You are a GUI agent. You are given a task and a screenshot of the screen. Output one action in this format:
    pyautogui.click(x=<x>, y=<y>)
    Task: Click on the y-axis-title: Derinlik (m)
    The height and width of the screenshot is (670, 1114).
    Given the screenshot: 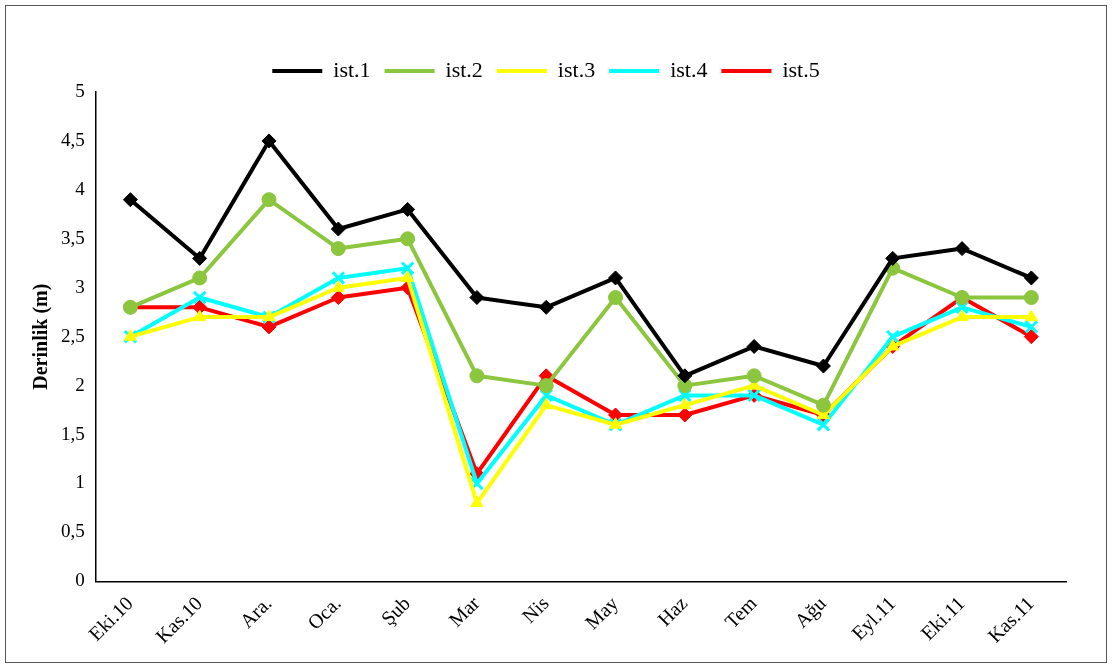 What is the action you would take?
    pyautogui.click(x=41, y=336)
    